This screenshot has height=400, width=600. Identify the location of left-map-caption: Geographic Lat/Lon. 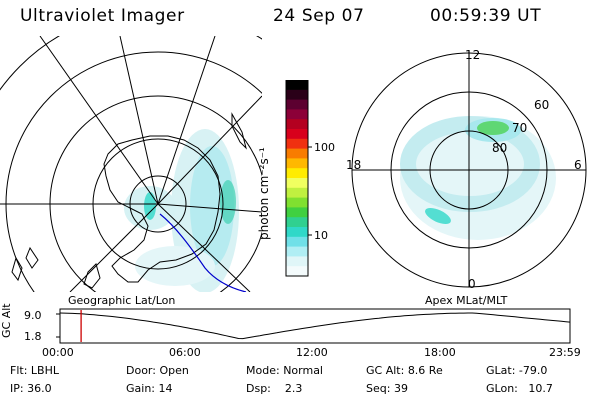
(122, 300).